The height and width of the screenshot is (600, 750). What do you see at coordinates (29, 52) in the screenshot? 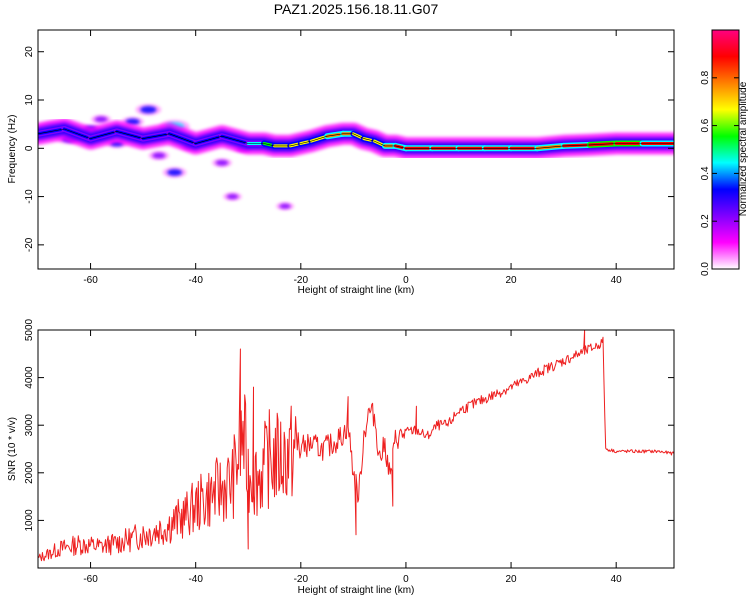
I see `y-tick-label: 20` at bounding box center [29, 52].